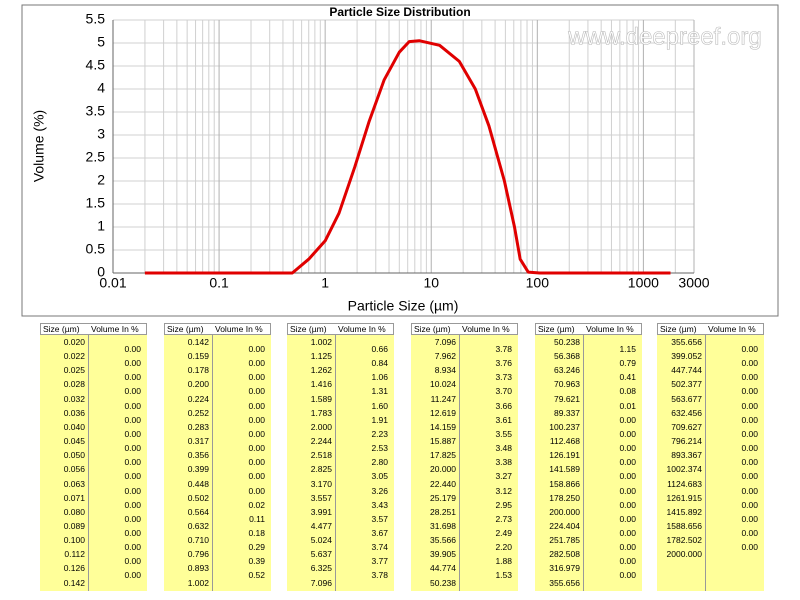 The height and width of the screenshot is (600, 800). What do you see at coordinates (503, 575) in the screenshot?
I see `volume-cell: 1.53` at bounding box center [503, 575].